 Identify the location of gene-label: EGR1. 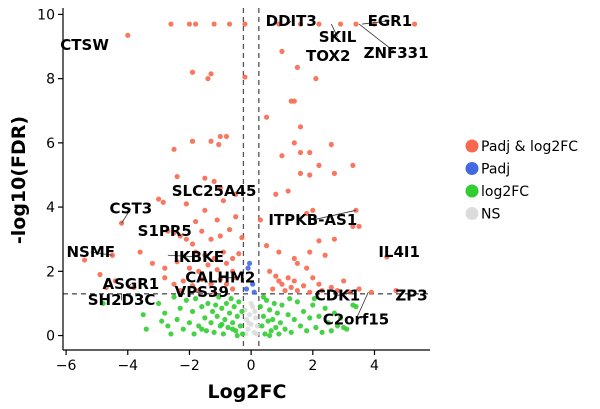
(390, 21).